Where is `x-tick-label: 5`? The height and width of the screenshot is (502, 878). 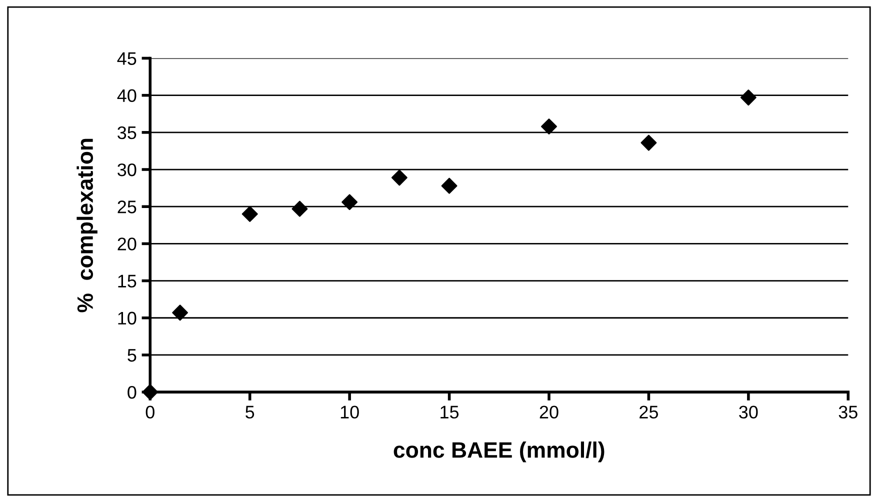 x-tick-label: 5 is located at coordinates (250, 412).